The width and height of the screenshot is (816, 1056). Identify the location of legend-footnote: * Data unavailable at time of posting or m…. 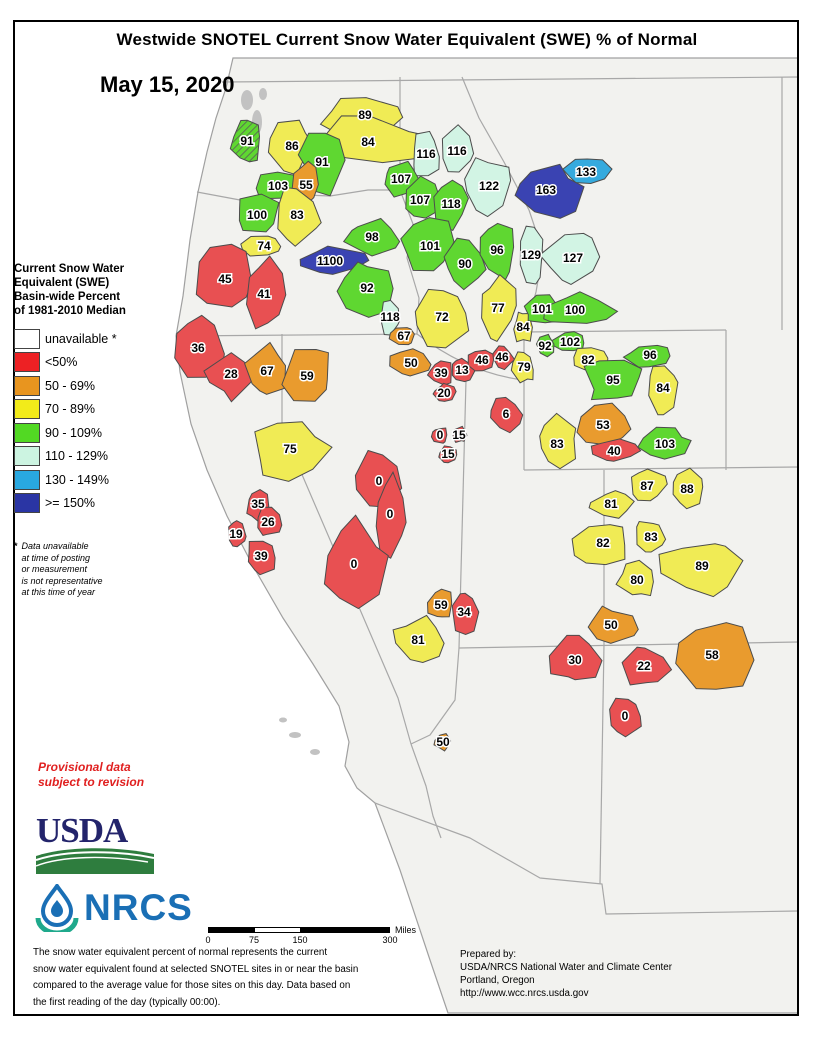
(94, 570).